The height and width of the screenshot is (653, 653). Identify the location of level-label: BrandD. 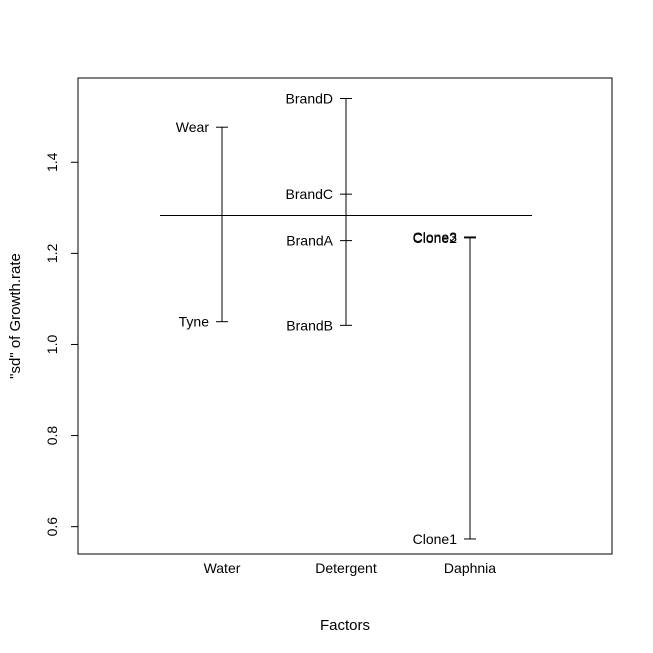
(309, 98).